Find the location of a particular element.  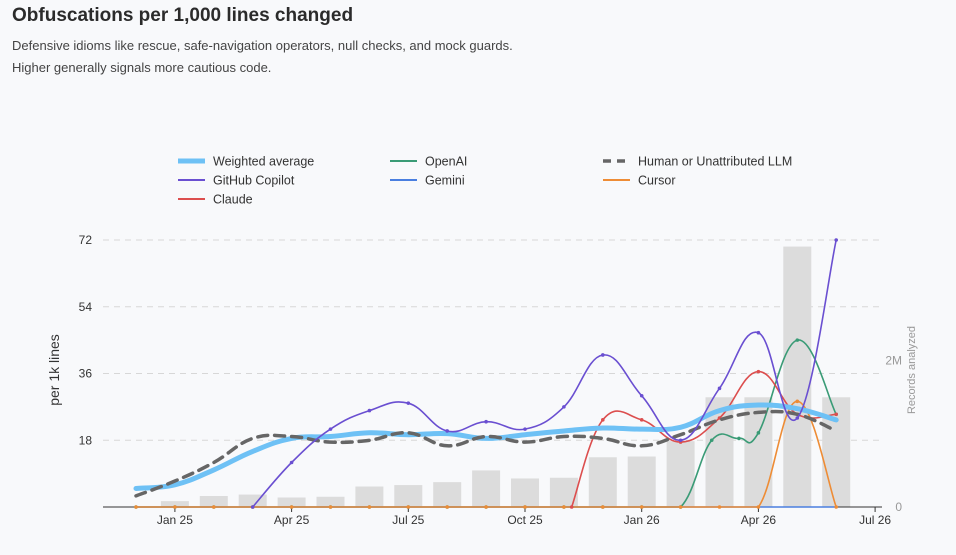

x-tick-label: Jul 26 is located at coordinates (875, 520).